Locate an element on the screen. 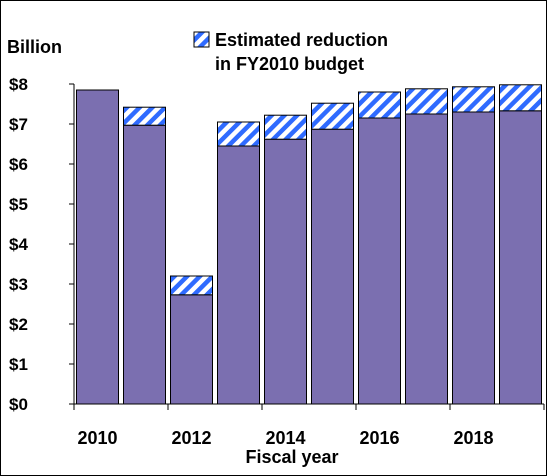  reduction-bar-2016 is located at coordinates (379, 105).